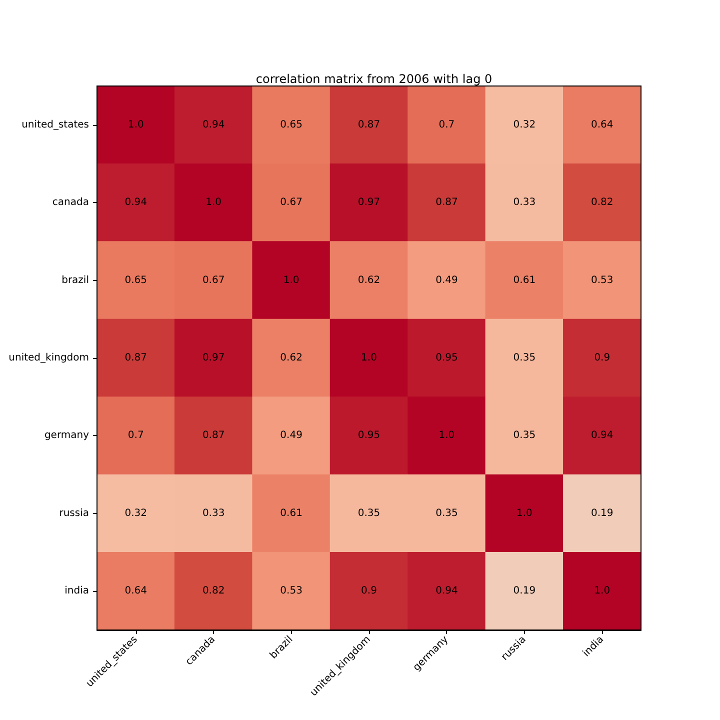  Describe the element at coordinates (55, 124) in the screenshot. I see `y-tick-label: united_states` at that location.